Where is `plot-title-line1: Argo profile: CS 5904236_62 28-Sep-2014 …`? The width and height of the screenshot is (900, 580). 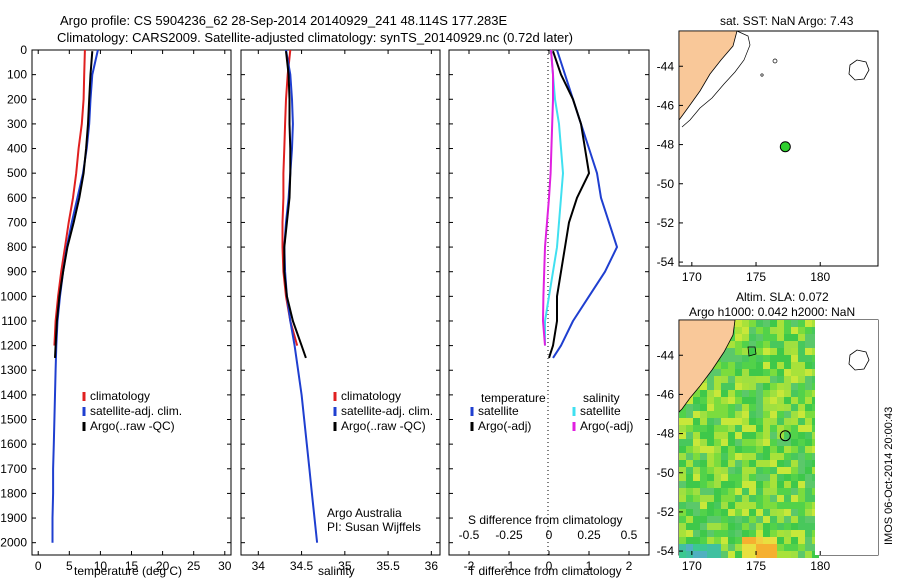
plot-title-line1: Argo profile: CS 5904236_62 28-Sep-2014 … is located at coordinates (284, 20).